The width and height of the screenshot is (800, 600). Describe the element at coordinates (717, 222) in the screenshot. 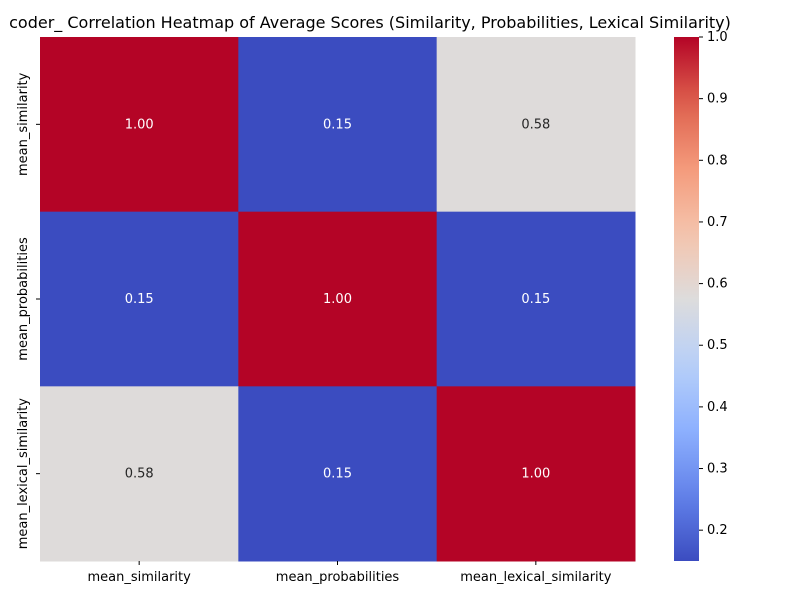

I see `colorbar-tick-label-5: 0.7` at that location.